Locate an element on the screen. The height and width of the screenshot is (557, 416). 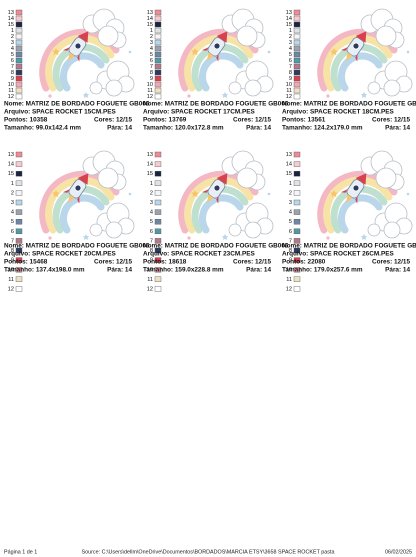
file-name: Arquivo: SPACE ROCKET 20CM.PES is located at coordinates (60, 254).